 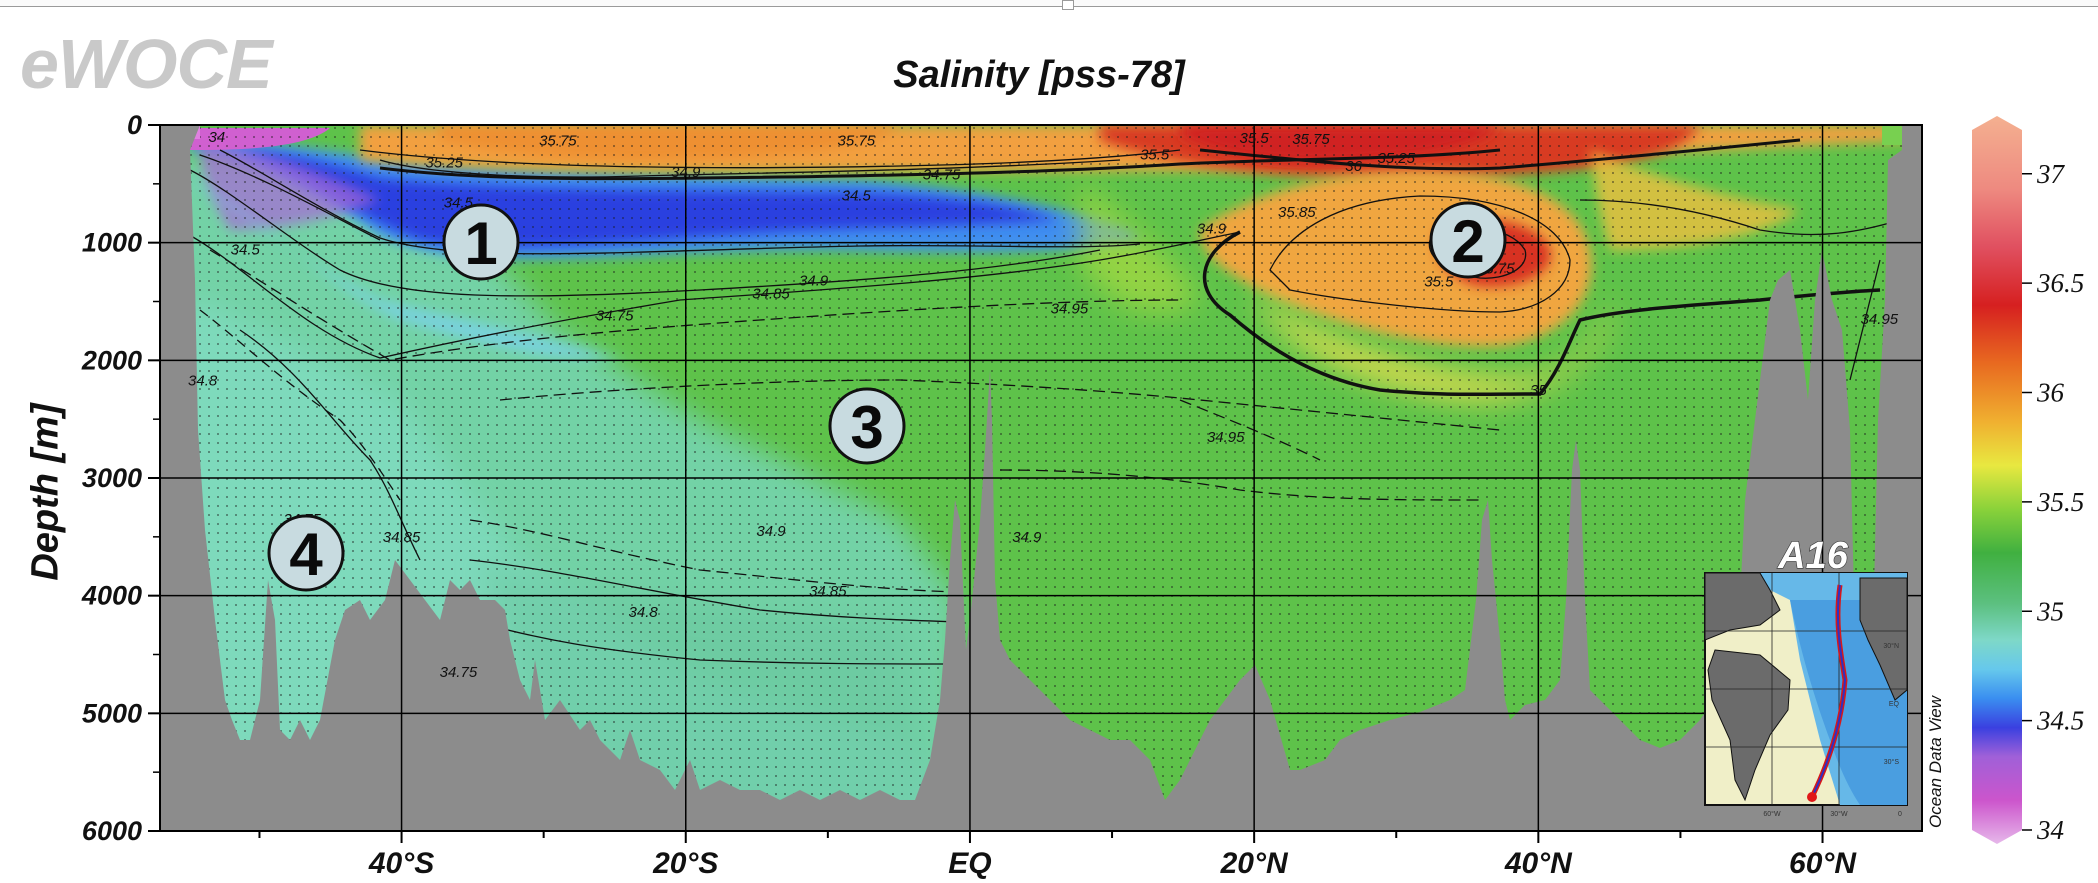 I want to click on contour-34-95-far-north, so click(x=1865, y=320).